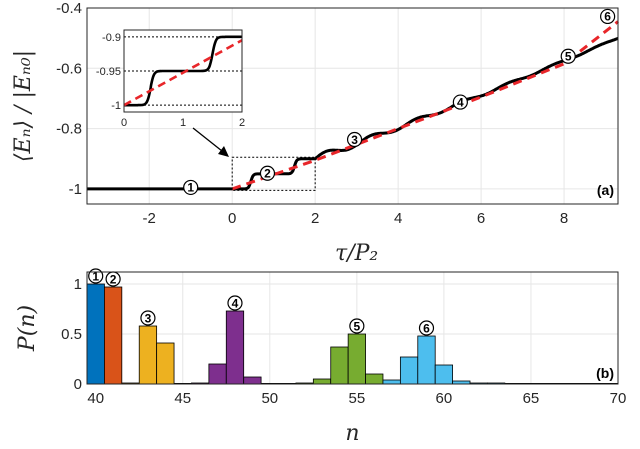  Describe the element at coordinates (69, 68) in the screenshot. I see `y-tick-label: -0.6` at that location.